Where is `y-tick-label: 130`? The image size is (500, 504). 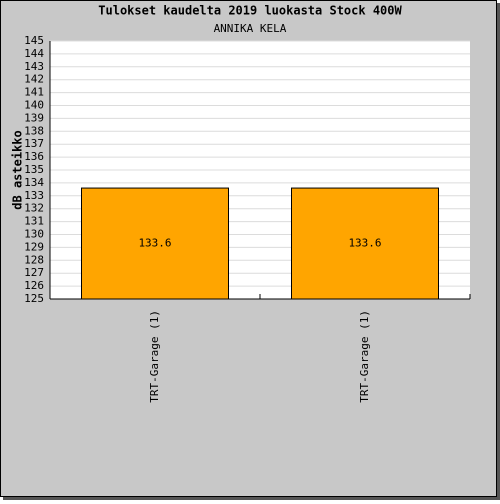 y-tick-label: 130 is located at coordinates (34, 234).